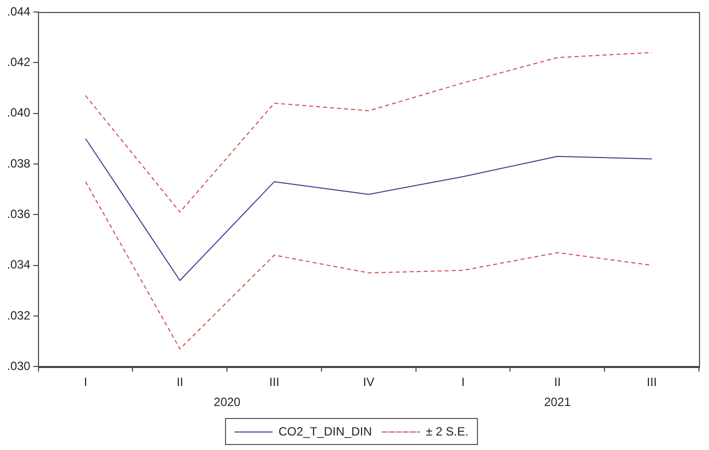 Image resolution: width=709 pixels, height=450 pixels. What do you see at coordinates (18, 213) in the screenshot?
I see `y-tick-label: .036` at bounding box center [18, 213].